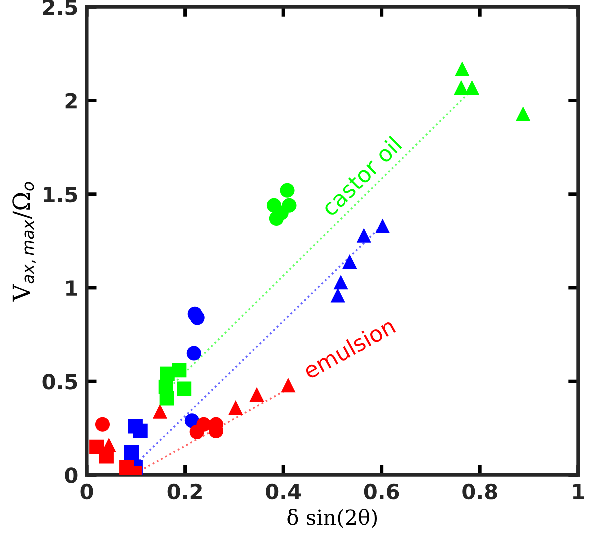  What do you see at coordinates (60, 8) in the screenshot?
I see `y-tick-label: 2.5` at bounding box center [60, 8].